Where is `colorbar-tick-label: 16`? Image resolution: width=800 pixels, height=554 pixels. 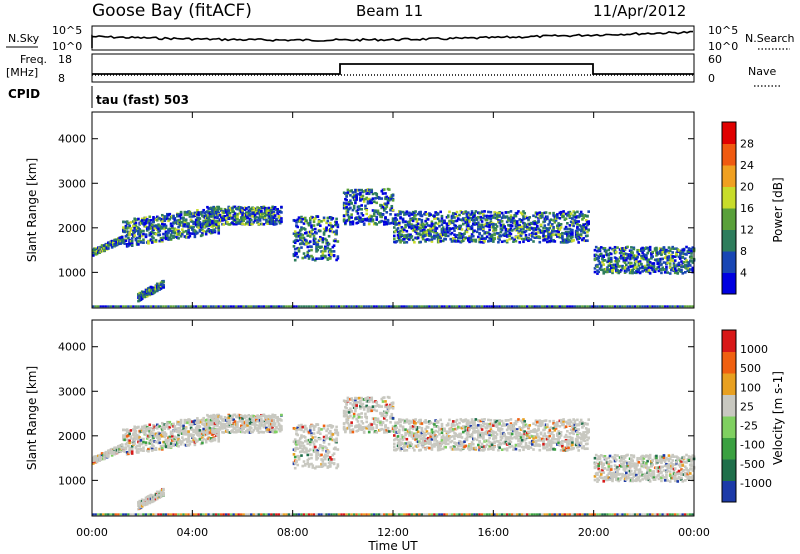 colorbar-tick-label: 16 is located at coordinates (747, 208).